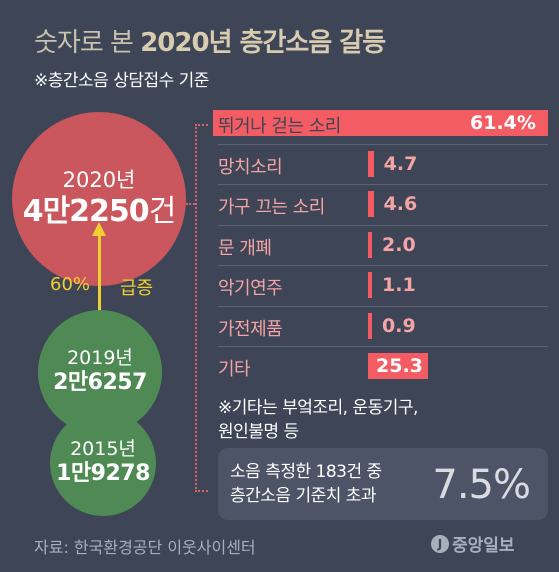 Image resolution: width=559 pixels, height=572 pixels. Describe the element at coordinates (279, 126) in the screenshot. I see `bar-label-0: 뛰거나 걷는 소리` at that location.